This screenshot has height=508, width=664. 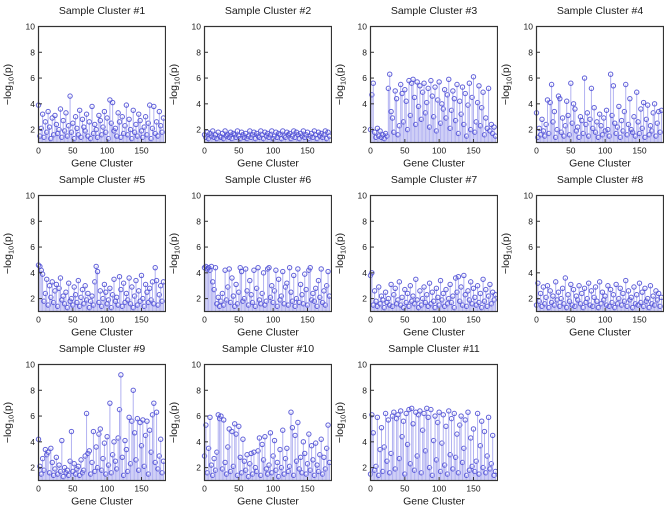 What do you see at coordinates (473, 489) in the screenshot?
I see `x-tick-label: 150` at bounding box center [473, 489].